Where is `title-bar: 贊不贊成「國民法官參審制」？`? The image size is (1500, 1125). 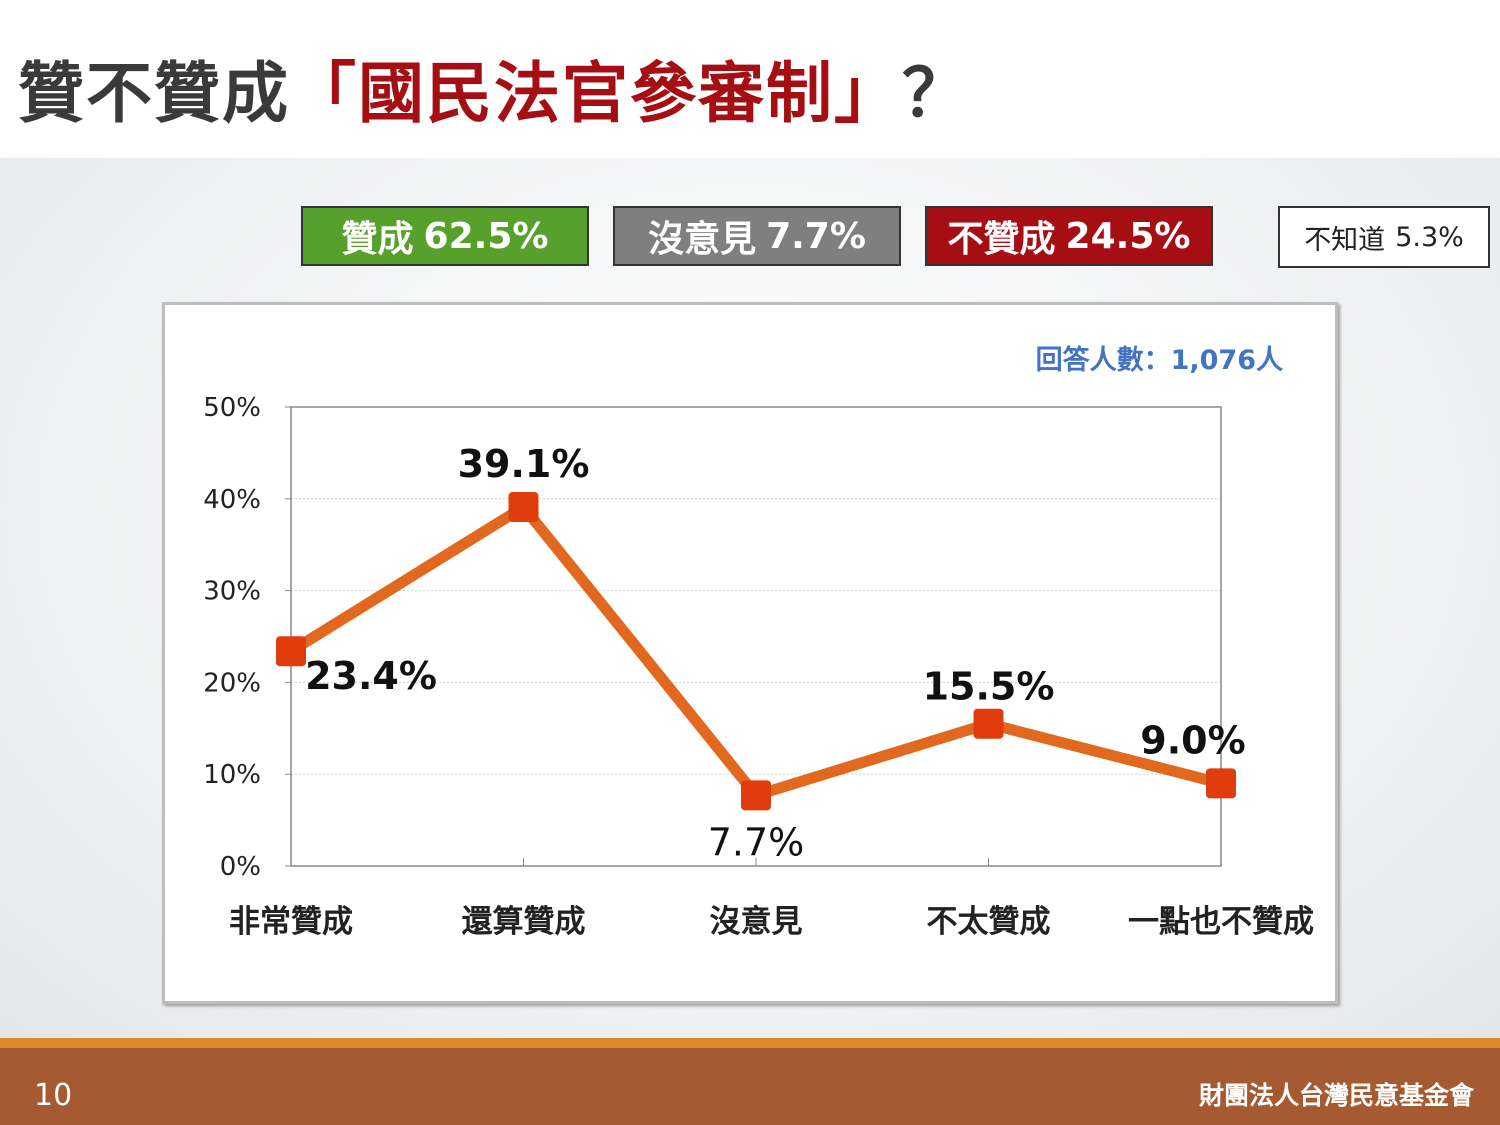
title-bar: 贊不贊成「國民法官參審制」？ is located at coordinates (750, 79).